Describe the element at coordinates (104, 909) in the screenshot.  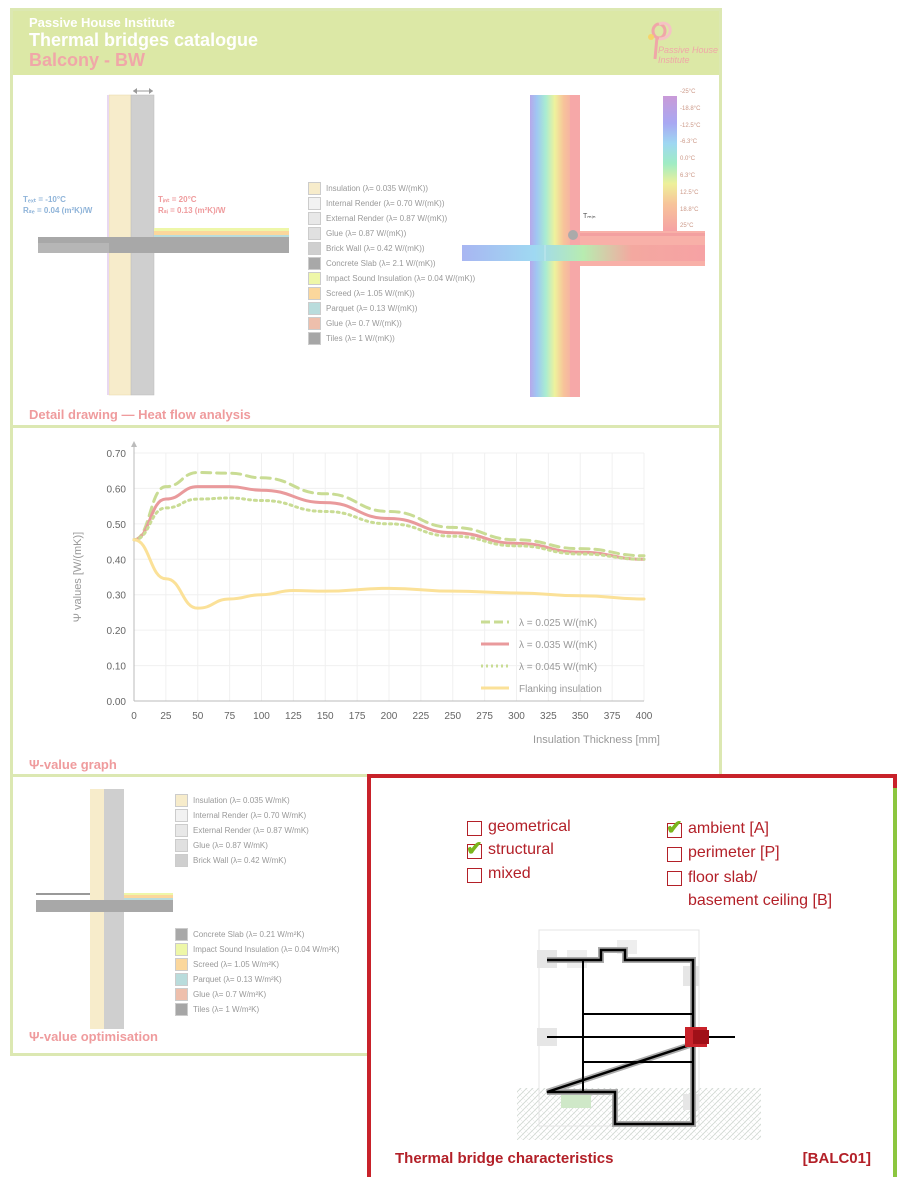
I see `optimisation-drawing` at that location.